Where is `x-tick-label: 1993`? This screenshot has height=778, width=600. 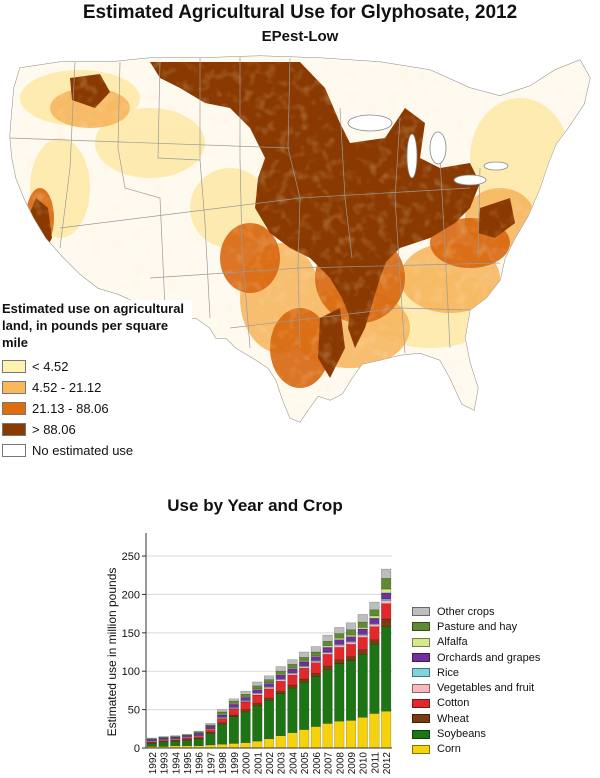 x-tick-label: 1993 is located at coordinates (165, 763).